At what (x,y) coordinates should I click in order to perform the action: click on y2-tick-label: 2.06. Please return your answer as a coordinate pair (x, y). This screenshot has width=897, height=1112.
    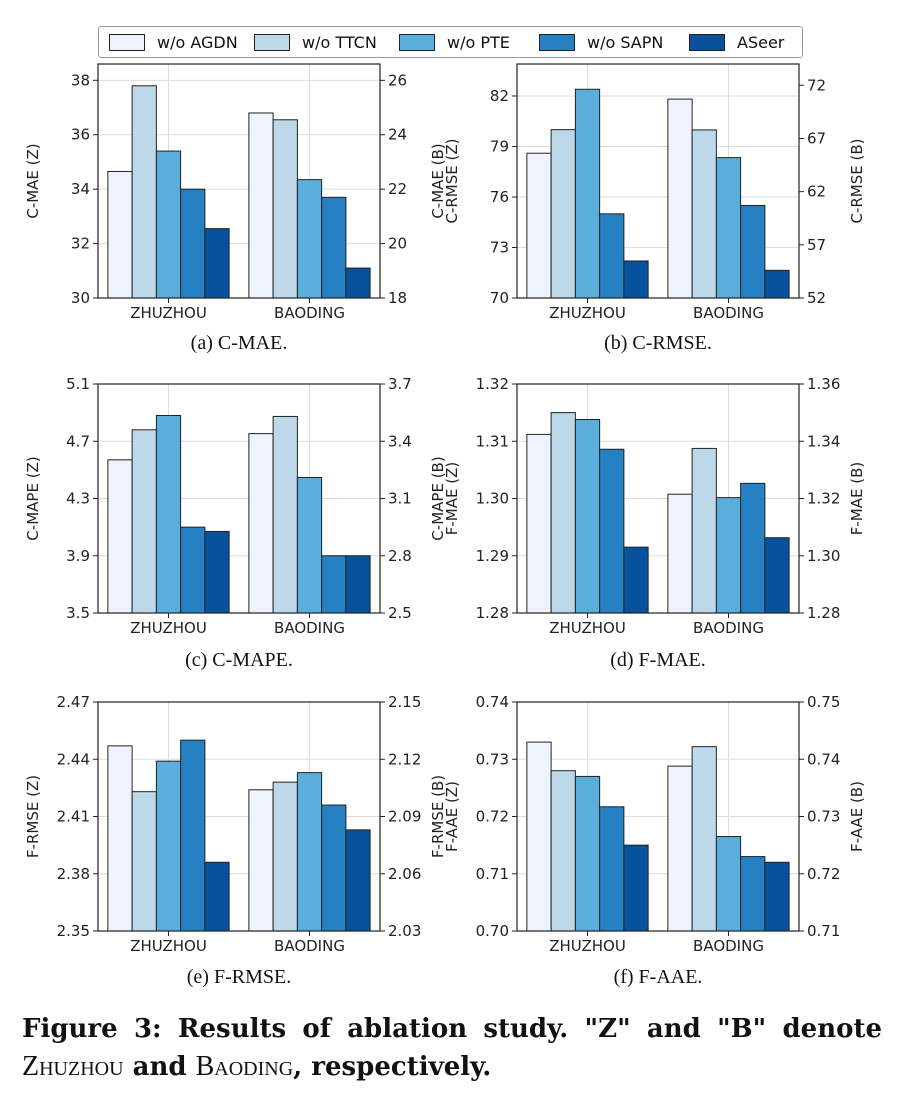
    Looking at the image, I should click on (404, 874).